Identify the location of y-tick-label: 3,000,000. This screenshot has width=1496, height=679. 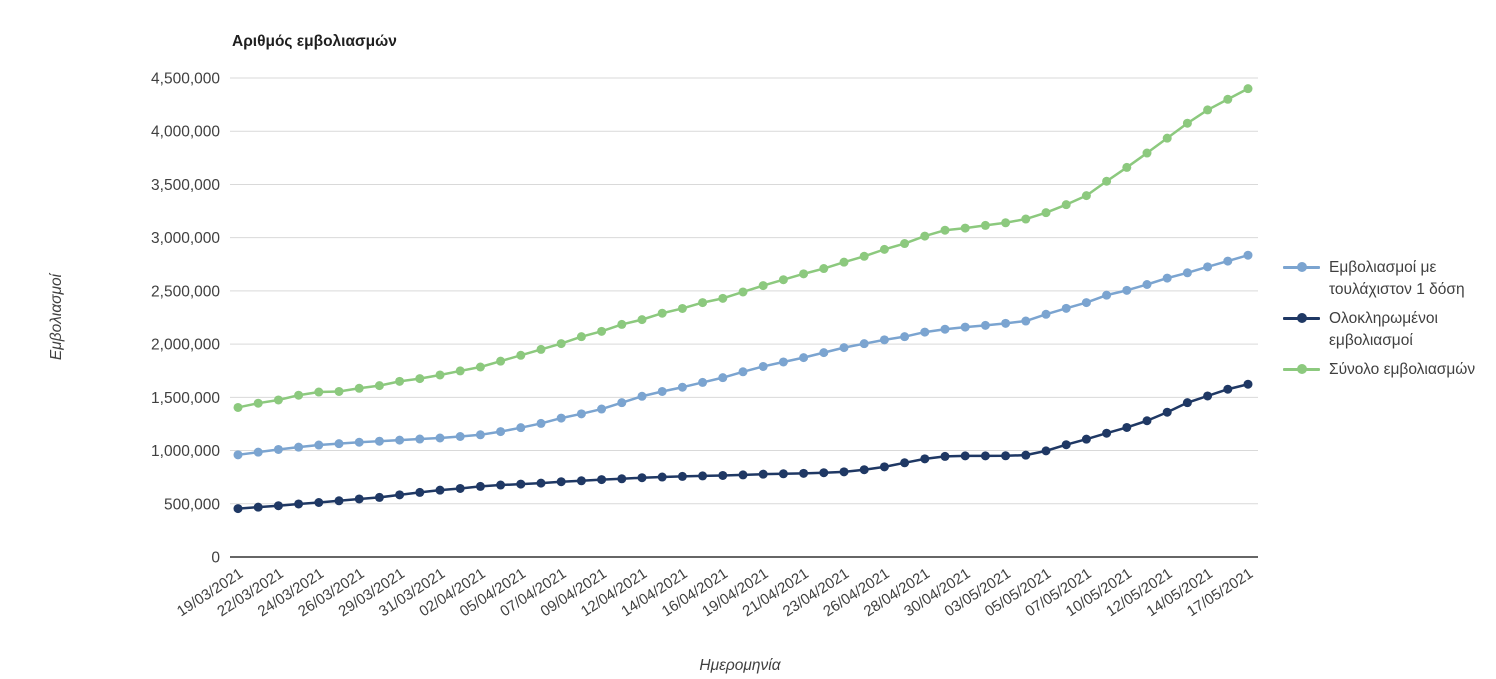
(185, 238).